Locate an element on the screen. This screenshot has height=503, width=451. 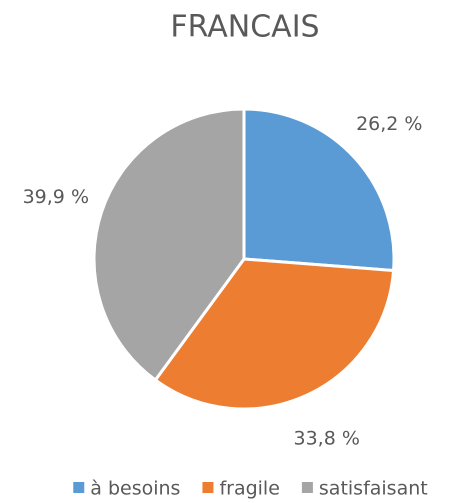
data-label: 39,9 % is located at coordinates (56, 197).